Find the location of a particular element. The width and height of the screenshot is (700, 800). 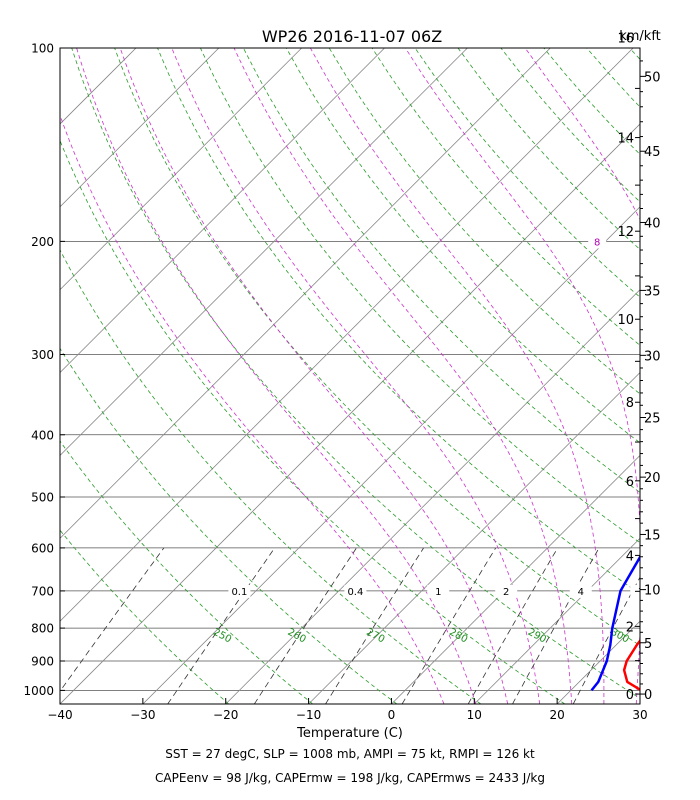

mixing-ratio-label: 0.1 is located at coordinates (239, 592).